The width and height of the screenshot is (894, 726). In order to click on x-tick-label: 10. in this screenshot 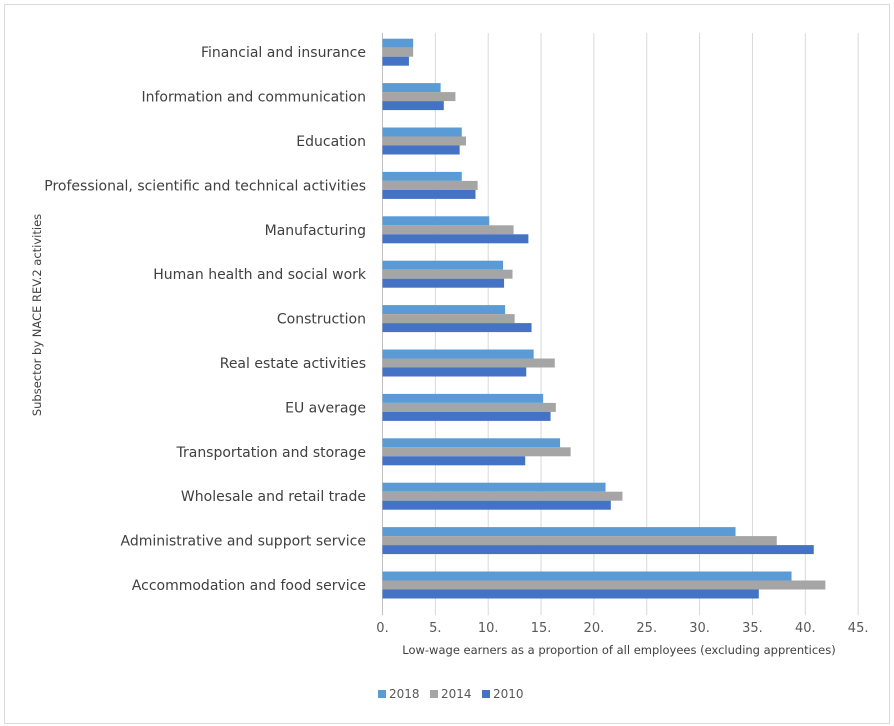, I will do `click(488, 628)`.